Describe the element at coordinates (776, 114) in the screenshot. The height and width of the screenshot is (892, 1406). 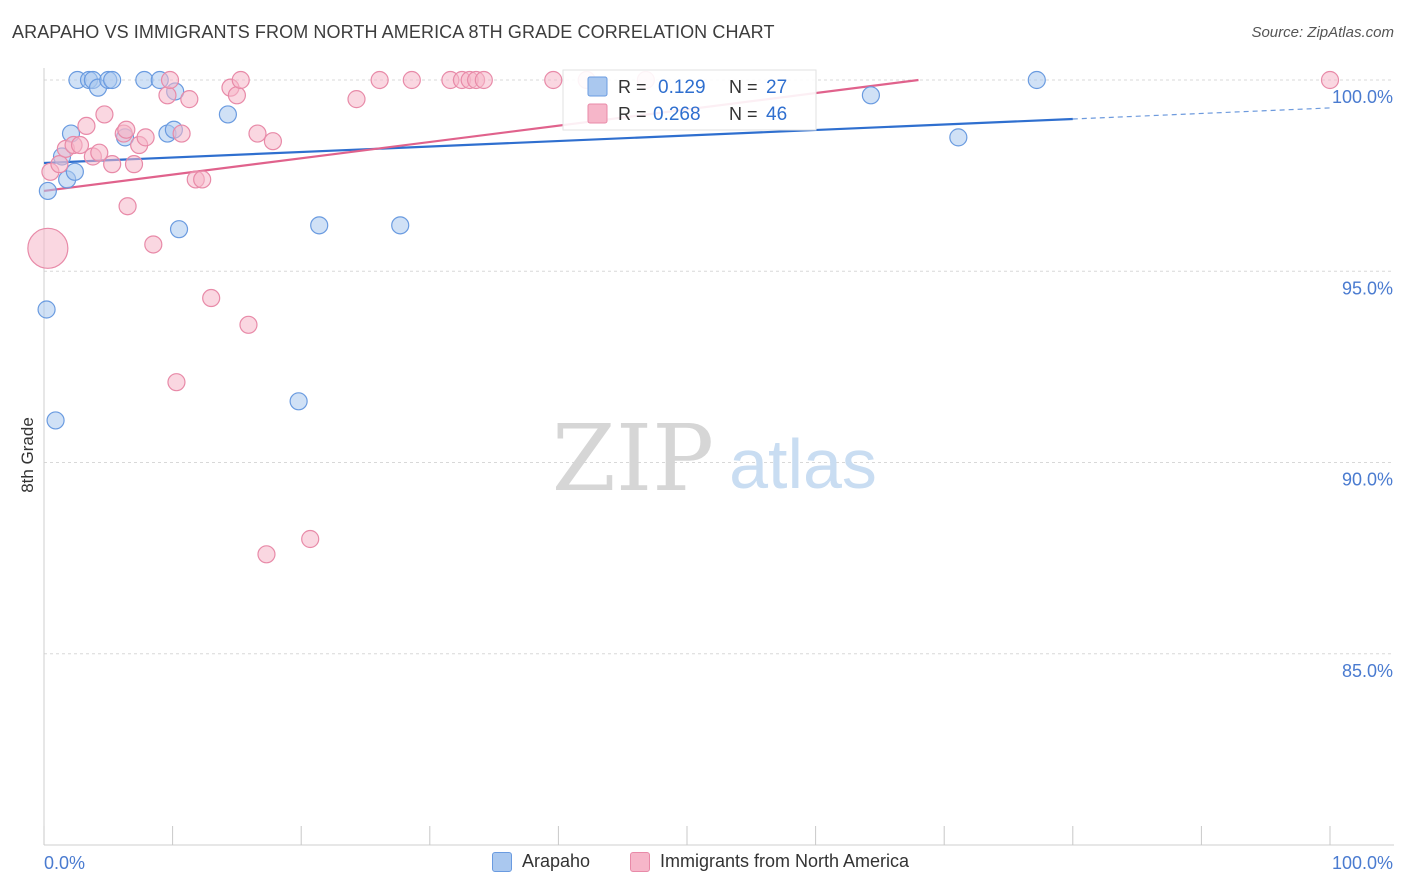
I see `legend-n-value-2: 46` at that location.